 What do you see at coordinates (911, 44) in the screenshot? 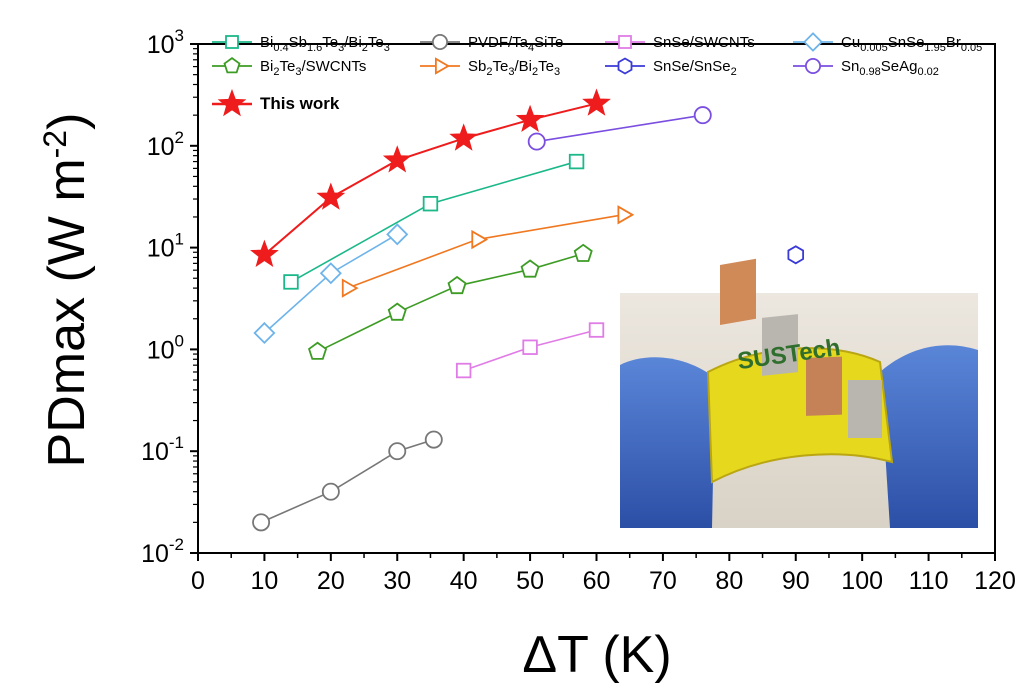
I see `legend-label: Cu0.005SnSe1.95Br0.05` at bounding box center [911, 44].